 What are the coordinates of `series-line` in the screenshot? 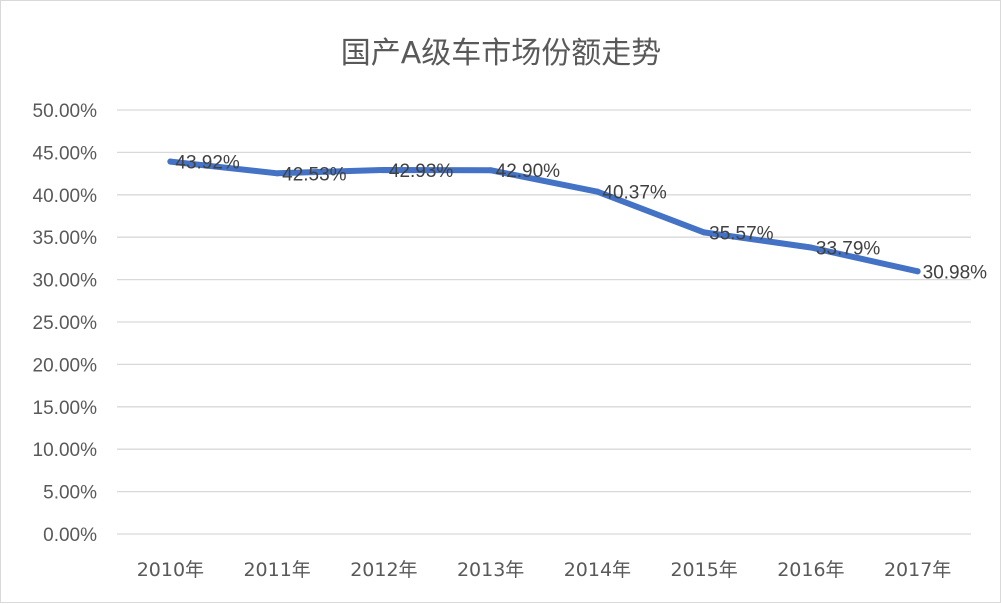 It's located at (544, 216).